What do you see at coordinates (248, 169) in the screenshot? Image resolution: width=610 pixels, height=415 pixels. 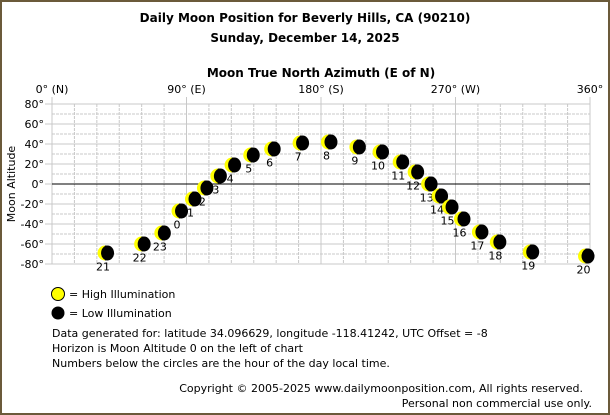 I see `hour-label: 5` at bounding box center [248, 169].